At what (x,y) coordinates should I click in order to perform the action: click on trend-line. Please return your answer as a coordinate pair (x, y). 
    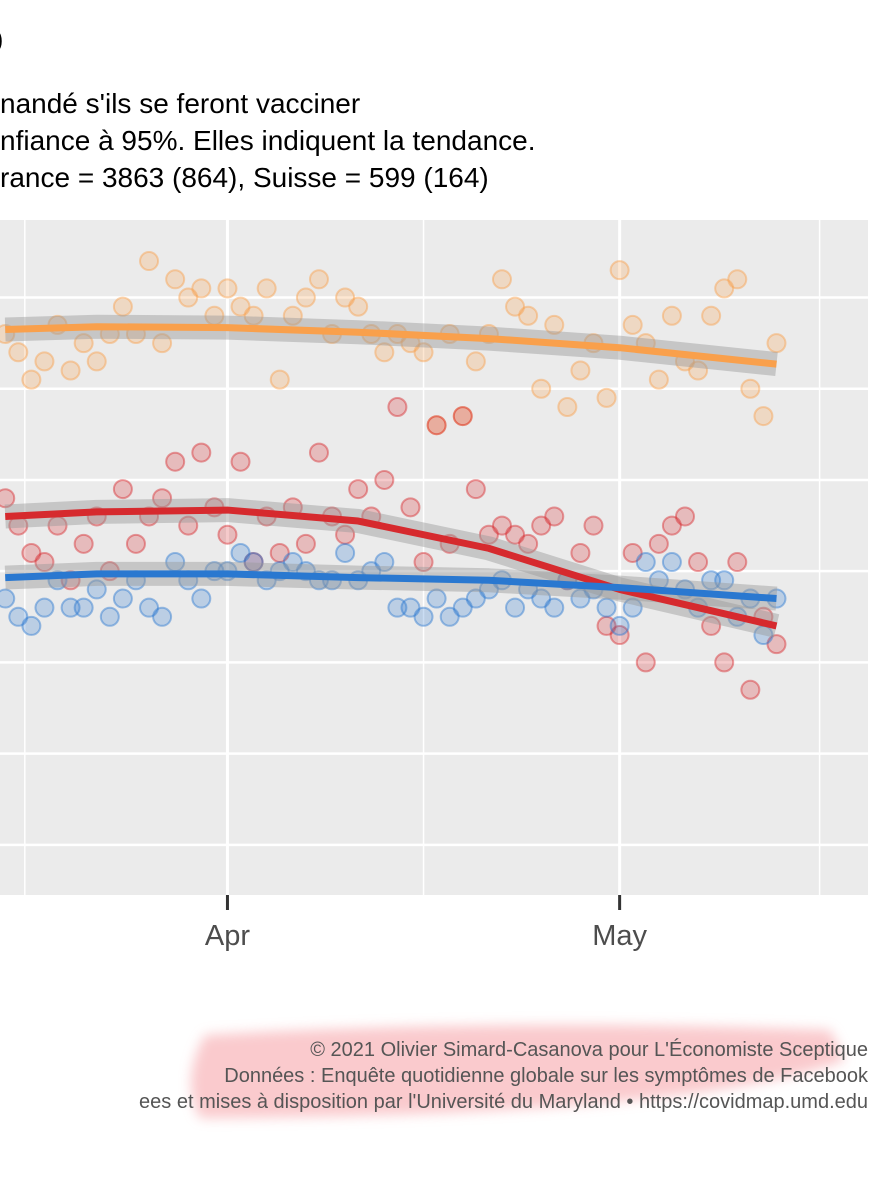
    Looking at the image, I should click on (391, 586).